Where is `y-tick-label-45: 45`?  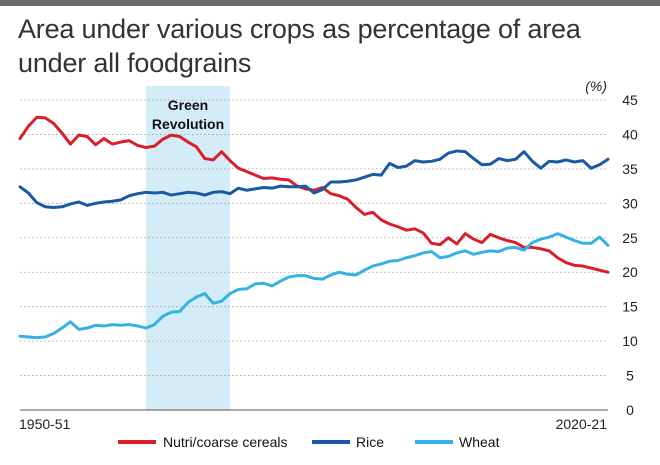
y-tick-label-45: 45 is located at coordinates (630, 100).